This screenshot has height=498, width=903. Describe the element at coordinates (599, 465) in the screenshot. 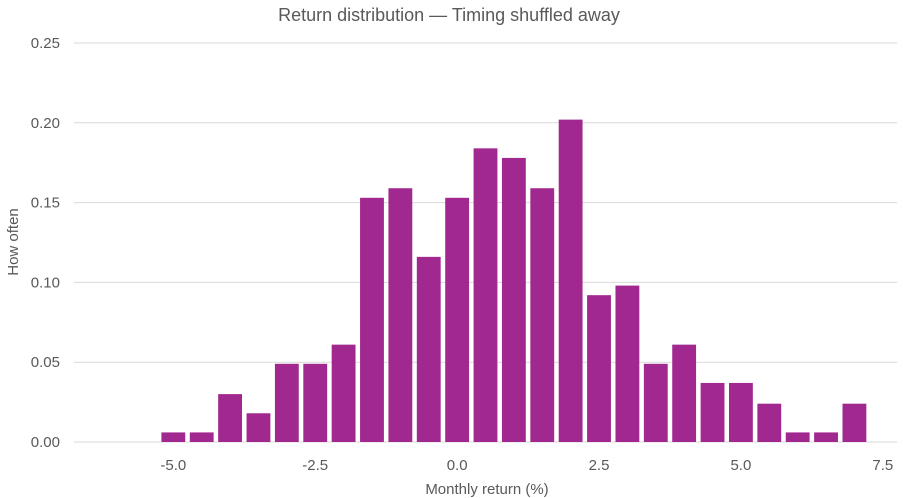

I see `x-tick-label: 2.5` at that location.